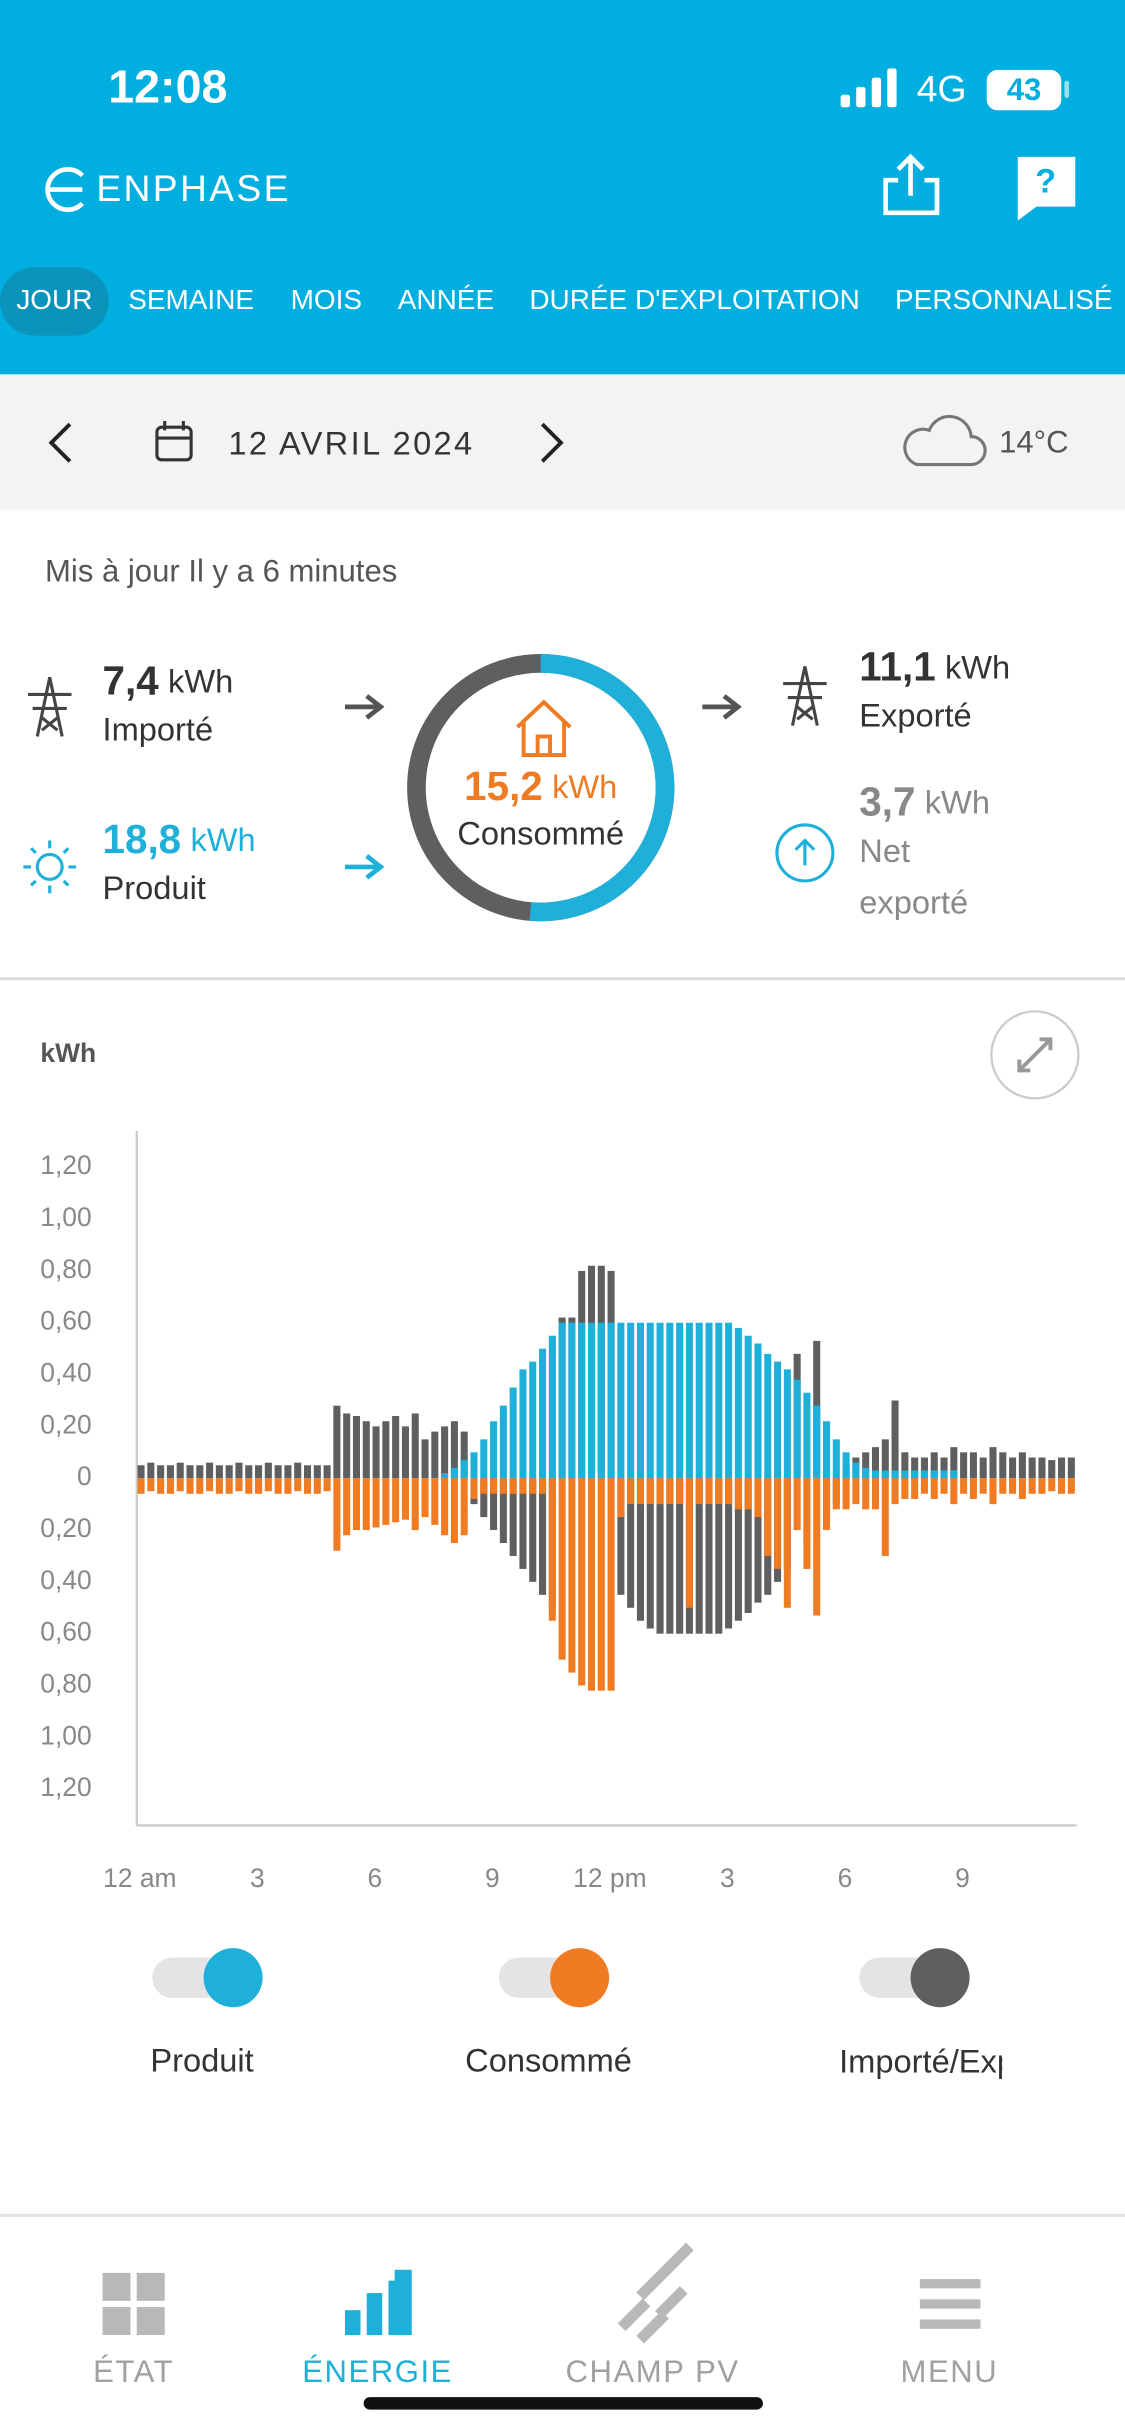 The width and height of the screenshot is (1125, 2436). What do you see at coordinates (65, 190) in the screenshot?
I see `logo-icon` at bounding box center [65, 190].